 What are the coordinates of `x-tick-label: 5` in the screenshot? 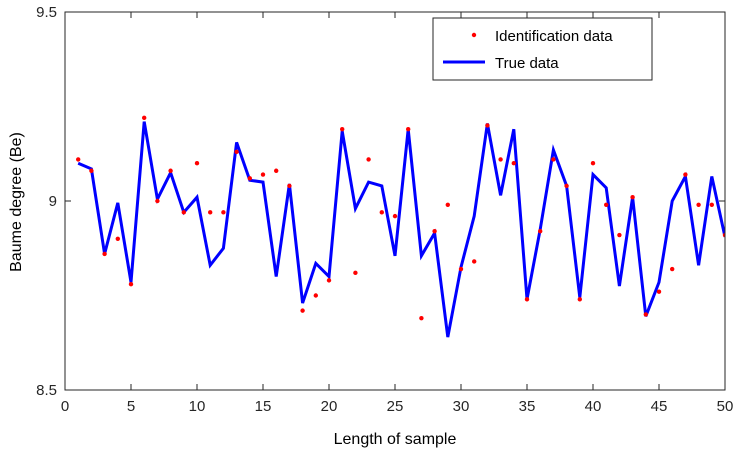 It's located at (131, 406).